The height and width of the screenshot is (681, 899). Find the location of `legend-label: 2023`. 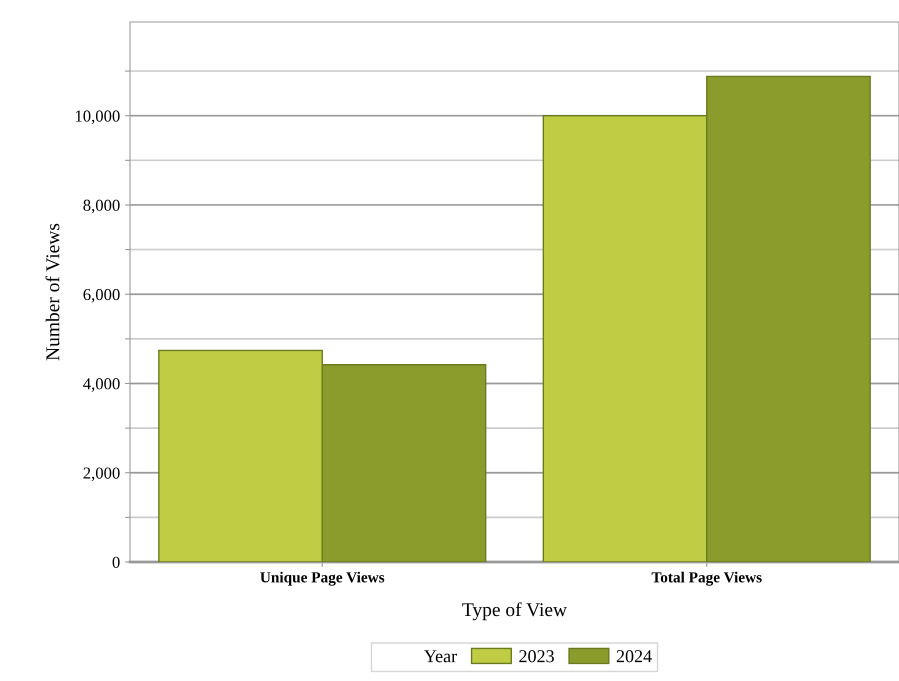

legend-label: 2023 is located at coordinates (536, 656).